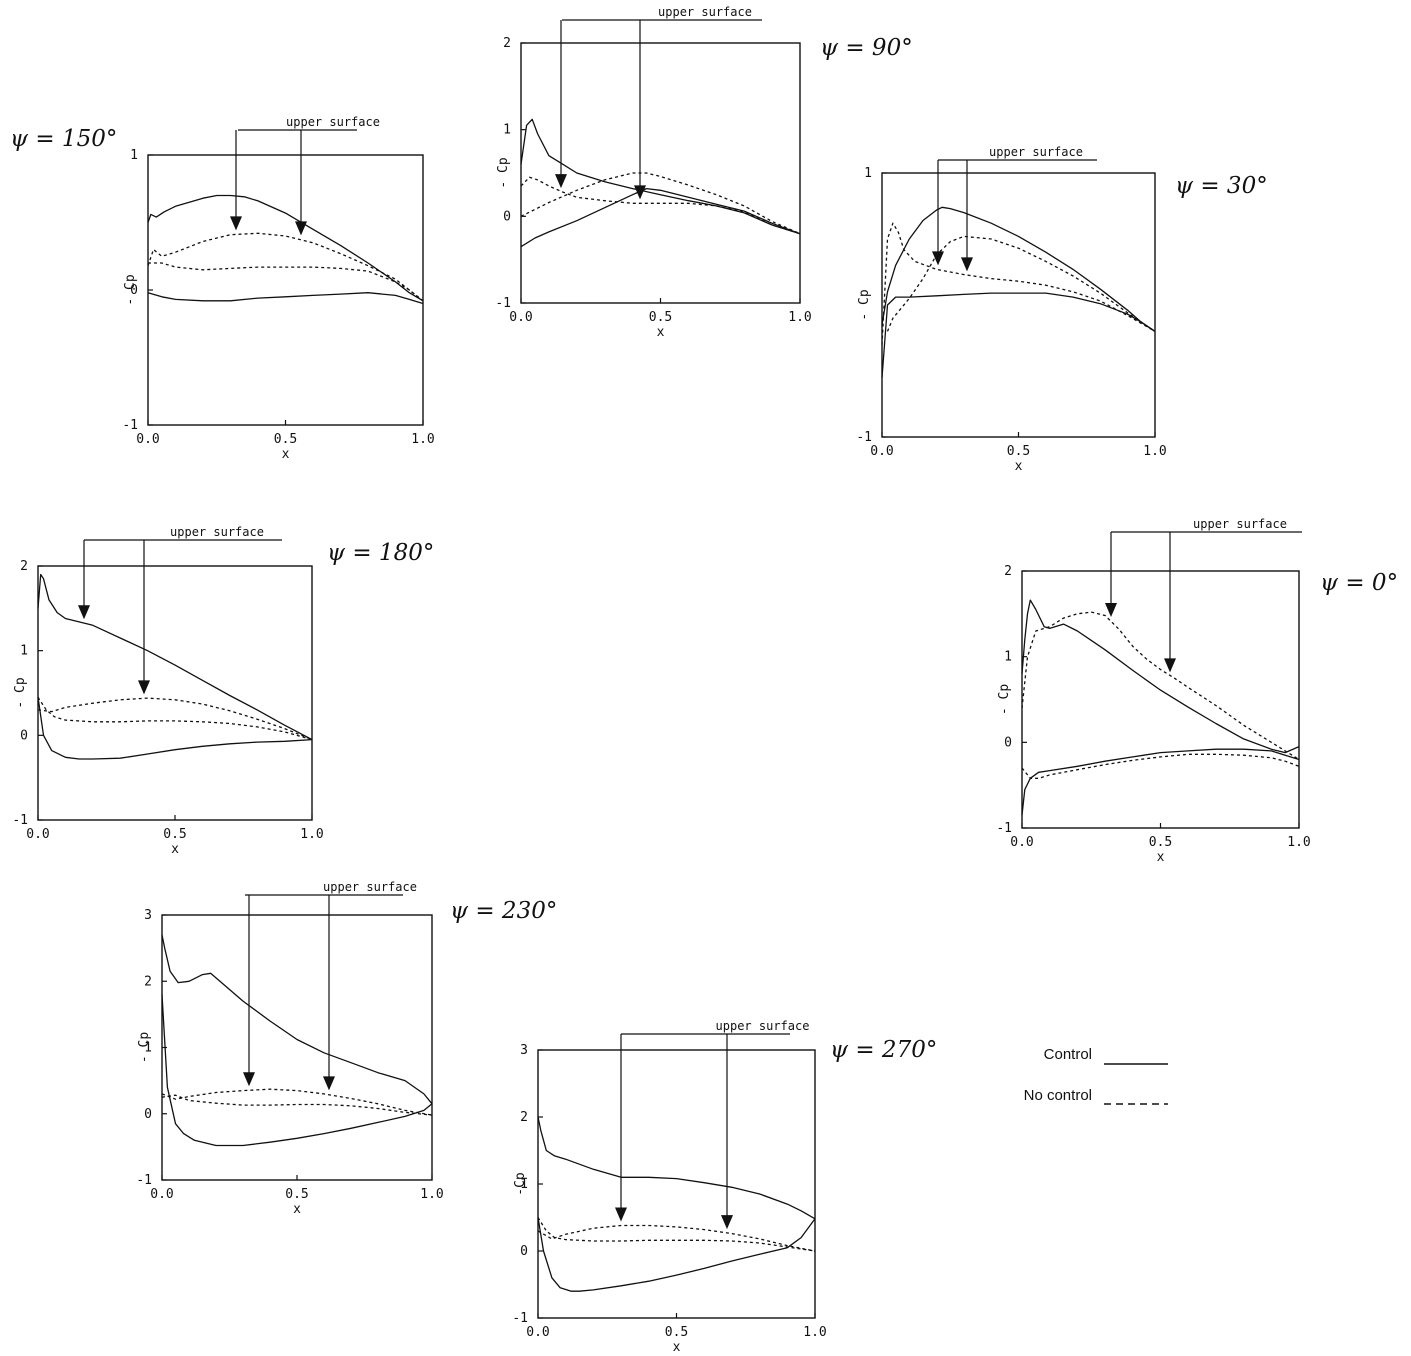 This screenshot has height=1356, width=1411. I want to click on panel-title: ψ = 270°, so click(883, 1050).